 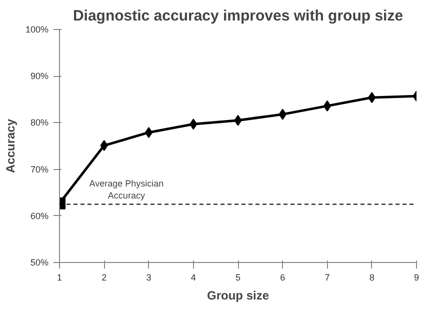 What do you see at coordinates (149, 277) in the screenshot?
I see `x-tick-label: 3` at bounding box center [149, 277].